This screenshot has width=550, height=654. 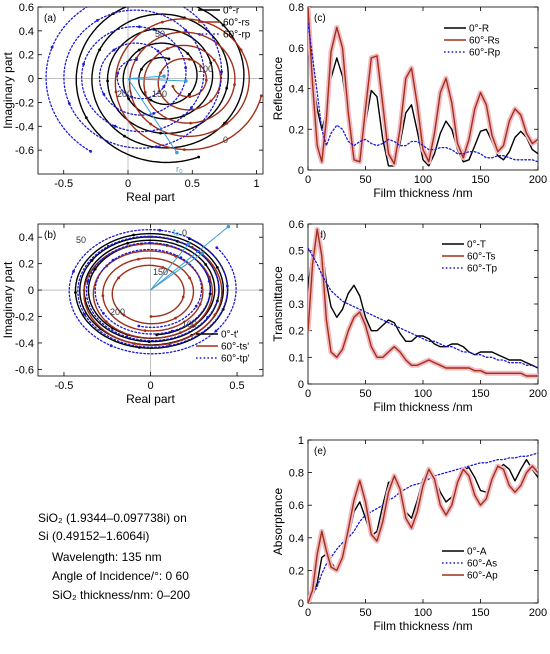 What do you see at coordinates (237, 35) in the screenshot?
I see `legend-label: 60°-rp` at bounding box center [237, 35].